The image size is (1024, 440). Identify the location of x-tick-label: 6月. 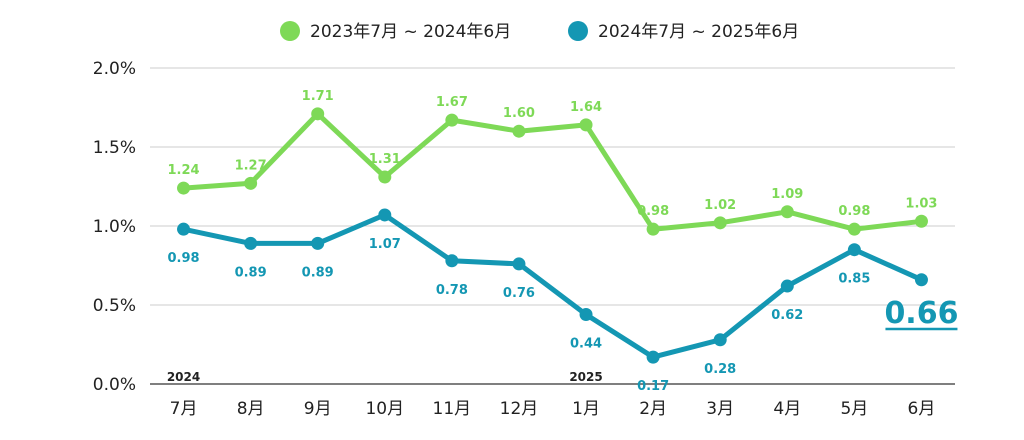
(922, 409).